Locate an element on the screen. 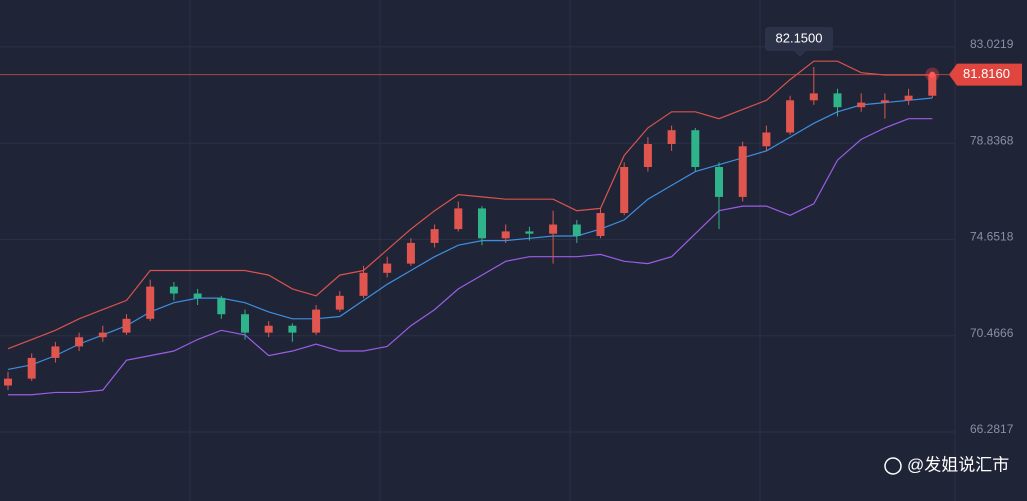 This screenshot has width=1027, height=501. y-tick-label: 74.6518 is located at coordinates (992, 237).